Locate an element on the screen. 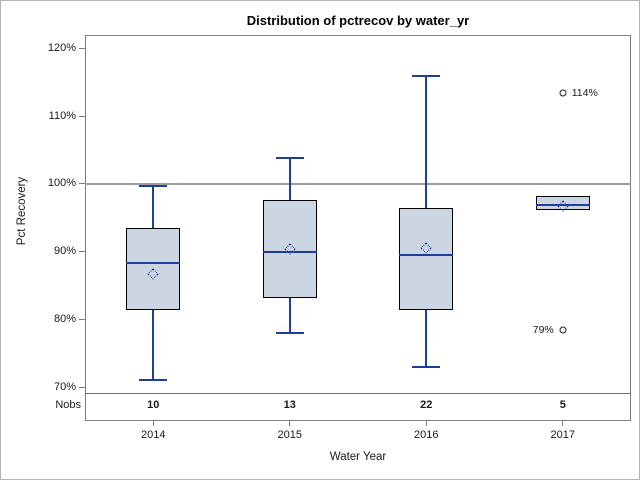 The height and width of the screenshot is (480, 640). nobs-value: 10 is located at coordinates (153, 405).